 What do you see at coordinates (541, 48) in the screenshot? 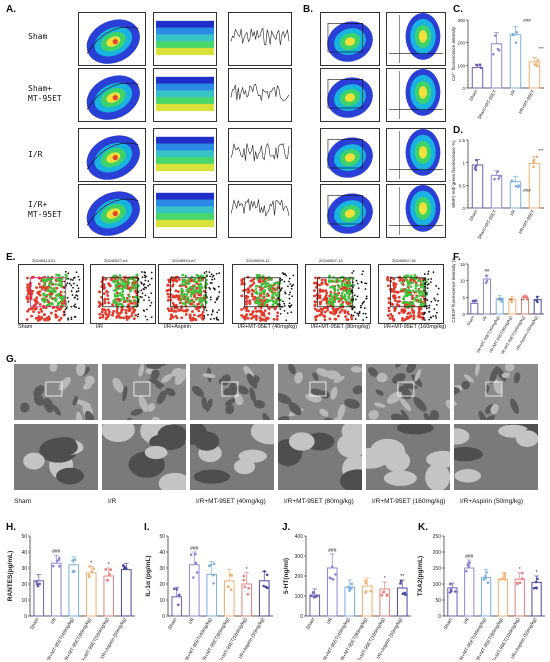
I see `chartC-mark-1: ***` at bounding box center [541, 48].